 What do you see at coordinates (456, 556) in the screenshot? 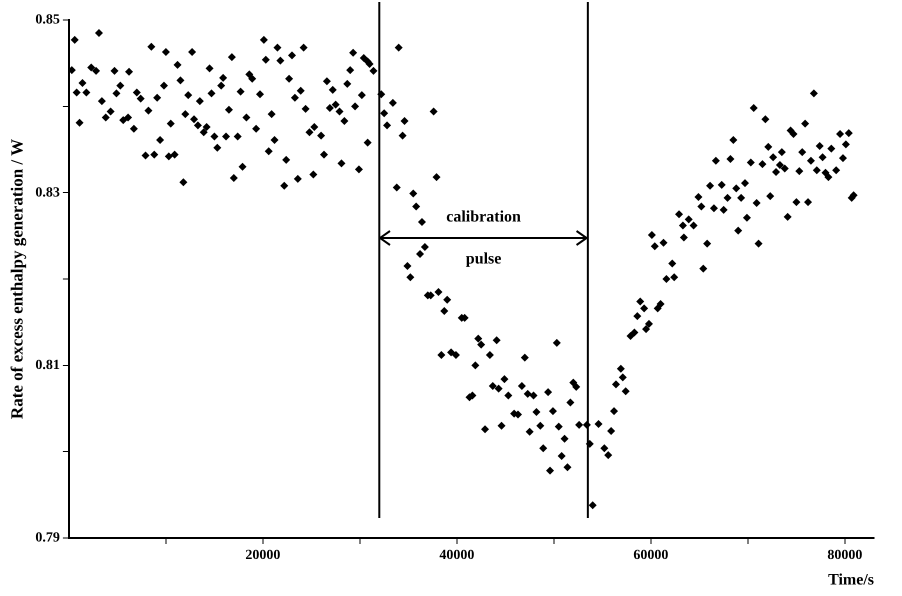
I see `x-tick-label: 40000` at bounding box center [456, 556].